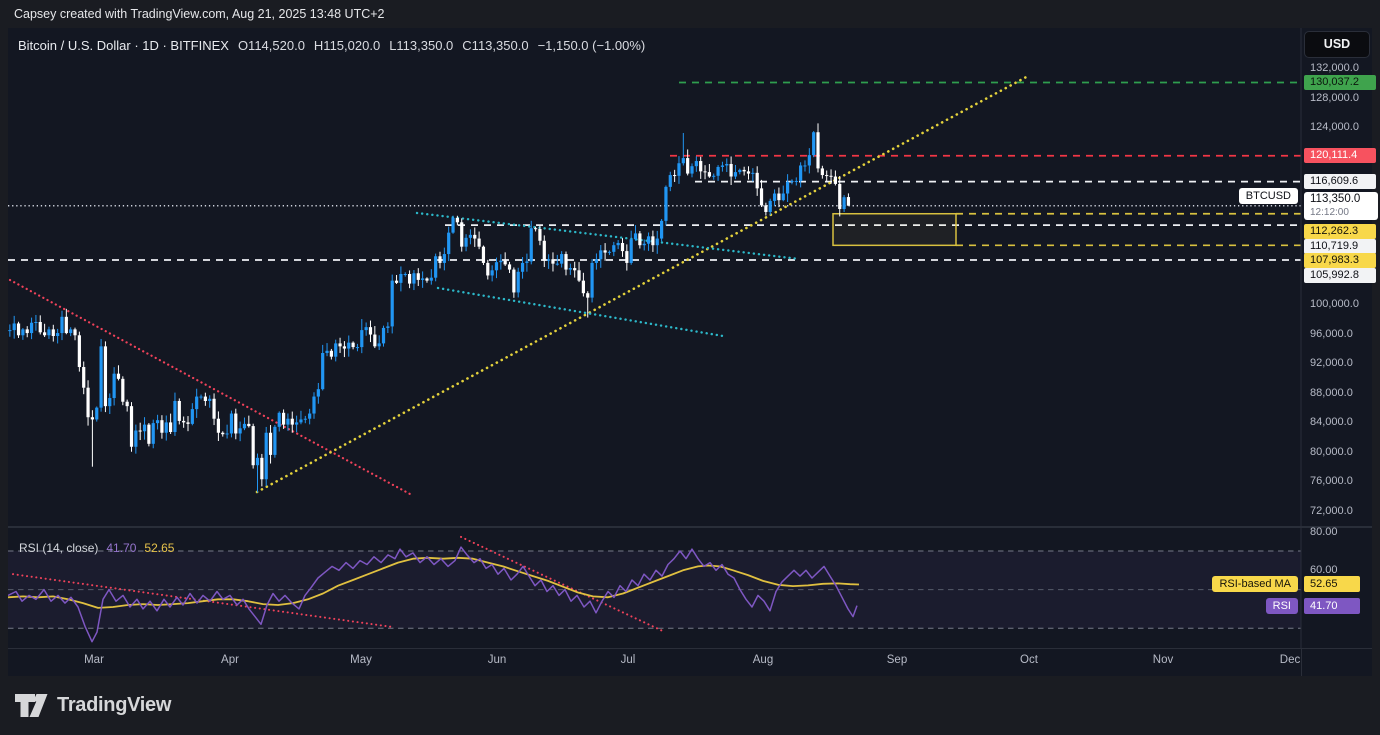 This screenshot has height=735, width=1380. I want to click on price-tick-label: 124,000.0, so click(1334, 127).